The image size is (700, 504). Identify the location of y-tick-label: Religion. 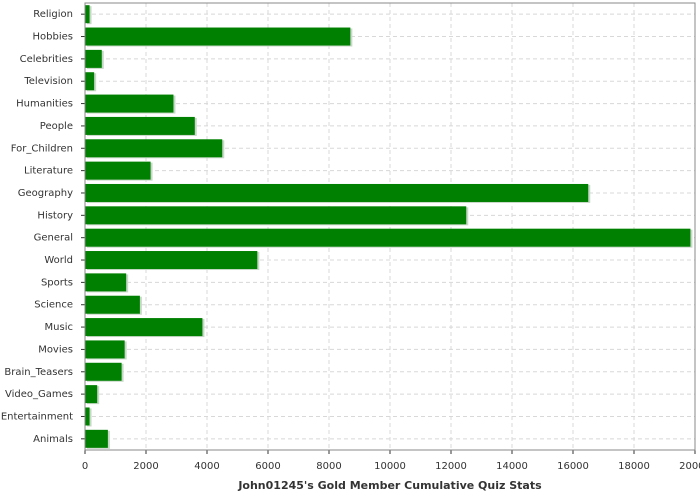
(53, 14).